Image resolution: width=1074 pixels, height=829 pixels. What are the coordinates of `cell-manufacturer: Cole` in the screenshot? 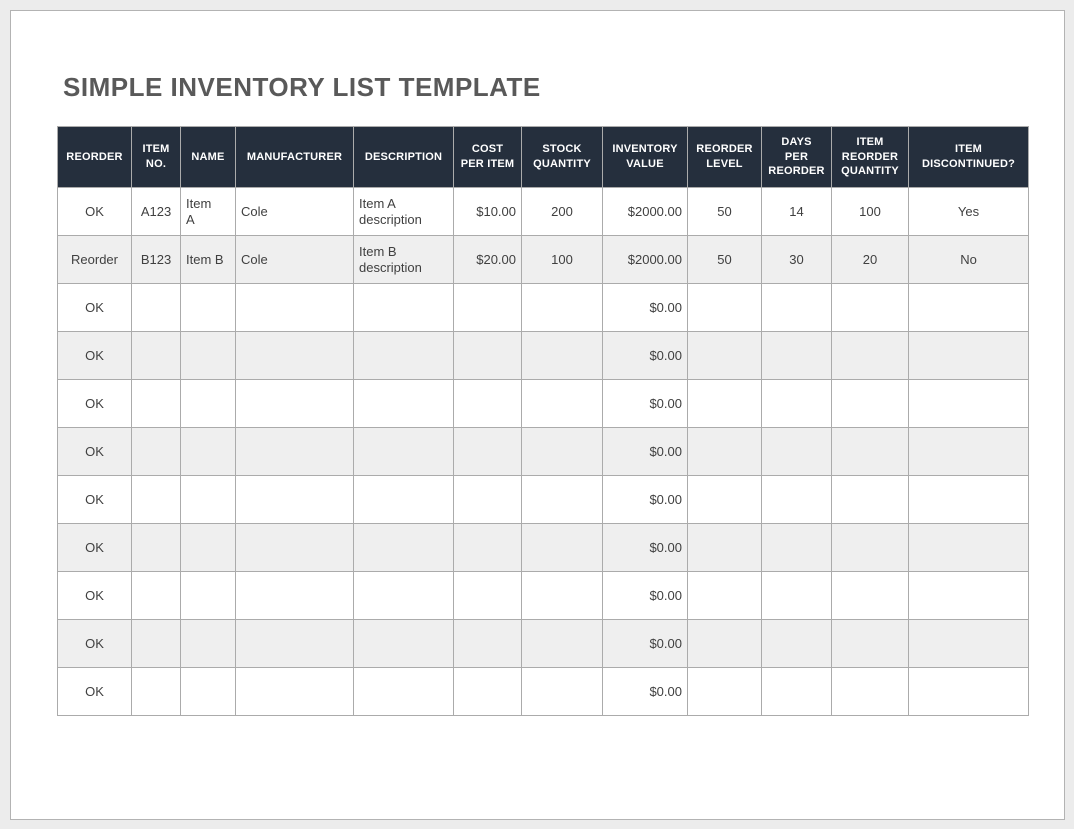 It's located at (294, 211).